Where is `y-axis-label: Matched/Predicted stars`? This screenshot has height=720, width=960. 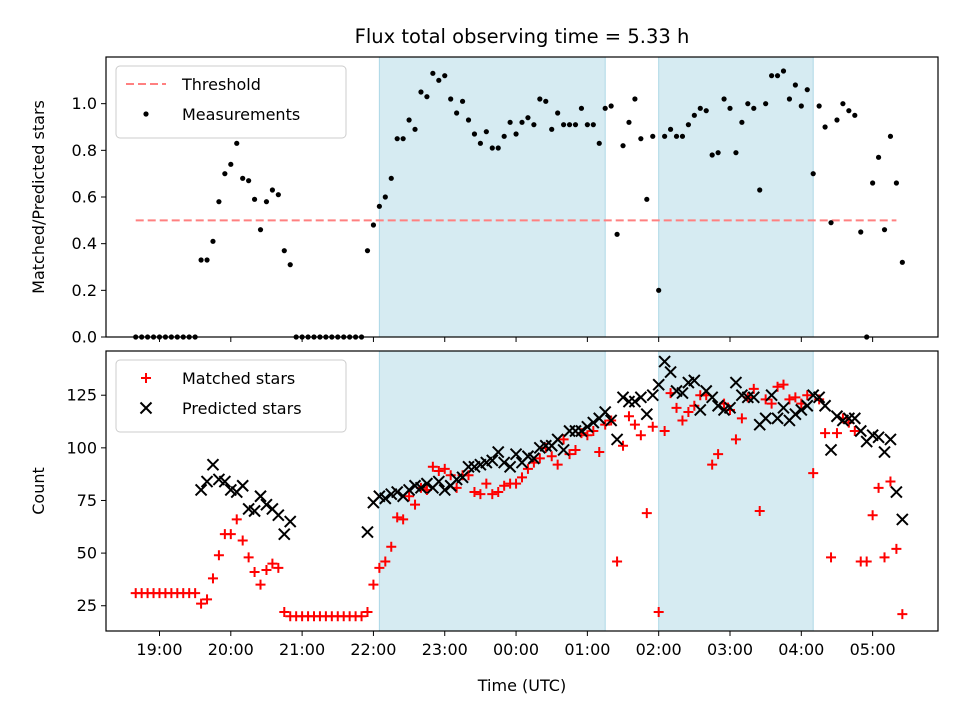
y-axis-label: Matched/Predicted stars is located at coordinates (38, 197).